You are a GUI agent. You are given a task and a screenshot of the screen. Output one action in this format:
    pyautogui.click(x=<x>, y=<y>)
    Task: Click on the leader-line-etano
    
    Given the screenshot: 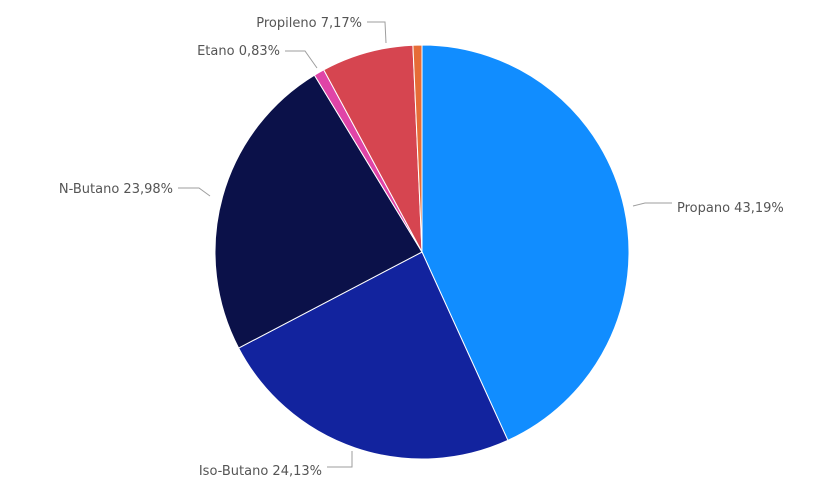 What is the action you would take?
    pyautogui.click(x=301, y=59)
    